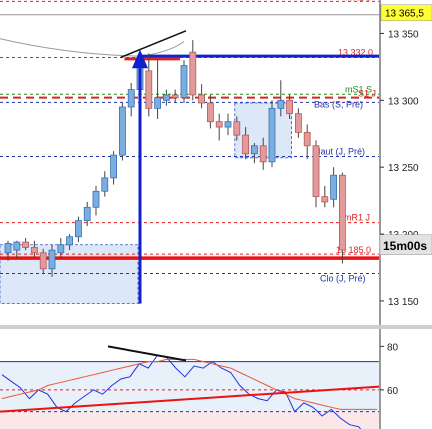 This screenshot has height=429, width=432. Describe the element at coordinates (403, 302) in the screenshot. I see `price-tick-label: 13 150` at that location.